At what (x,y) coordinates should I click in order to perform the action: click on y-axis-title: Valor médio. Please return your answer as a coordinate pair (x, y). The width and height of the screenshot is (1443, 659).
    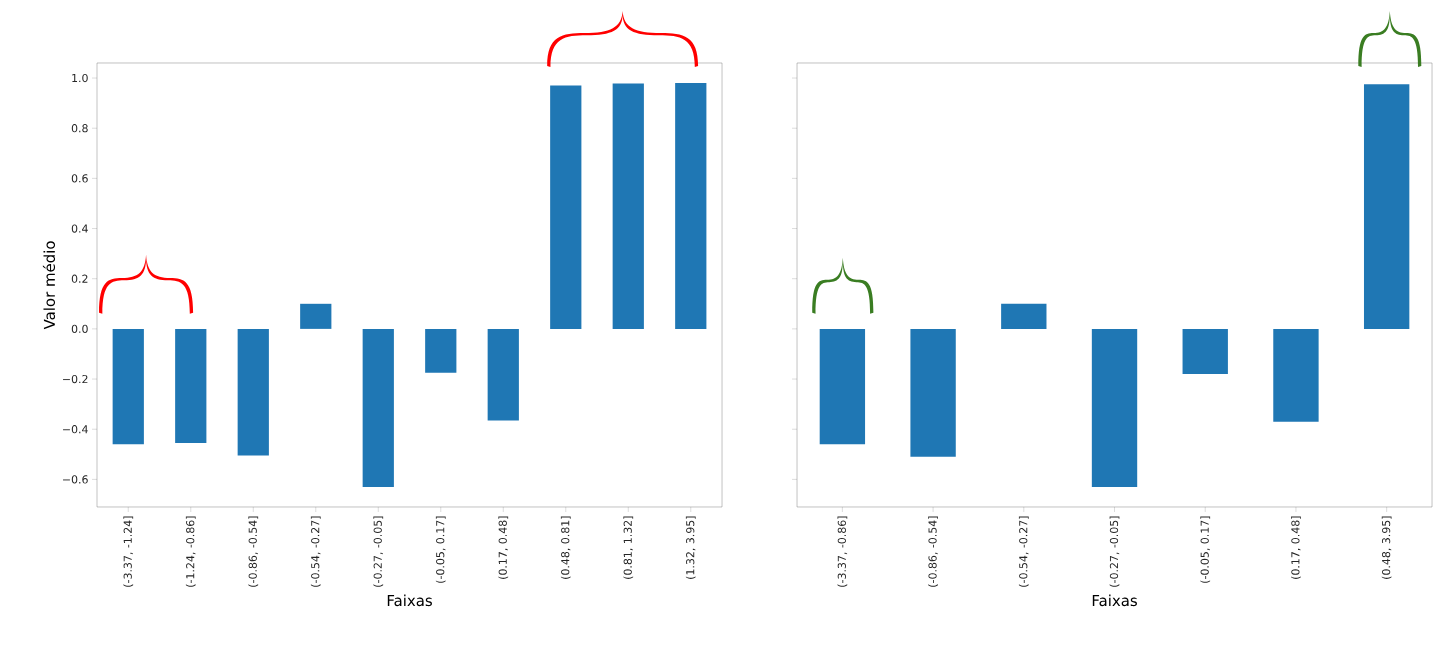
    Looking at the image, I should click on (49, 285).